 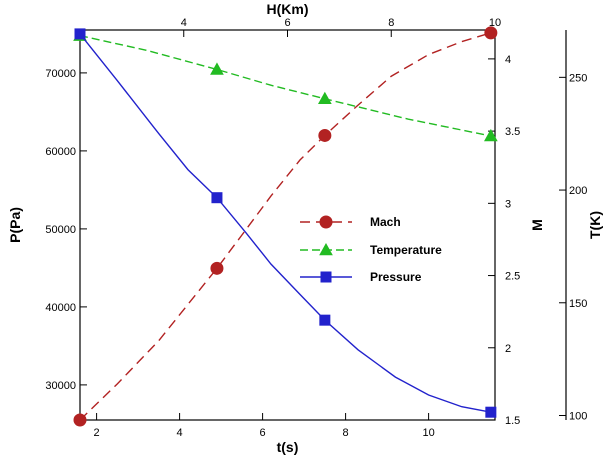 What do you see at coordinates (385, 222) in the screenshot?
I see `legend-mach-label: Mach` at bounding box center [385, 222].